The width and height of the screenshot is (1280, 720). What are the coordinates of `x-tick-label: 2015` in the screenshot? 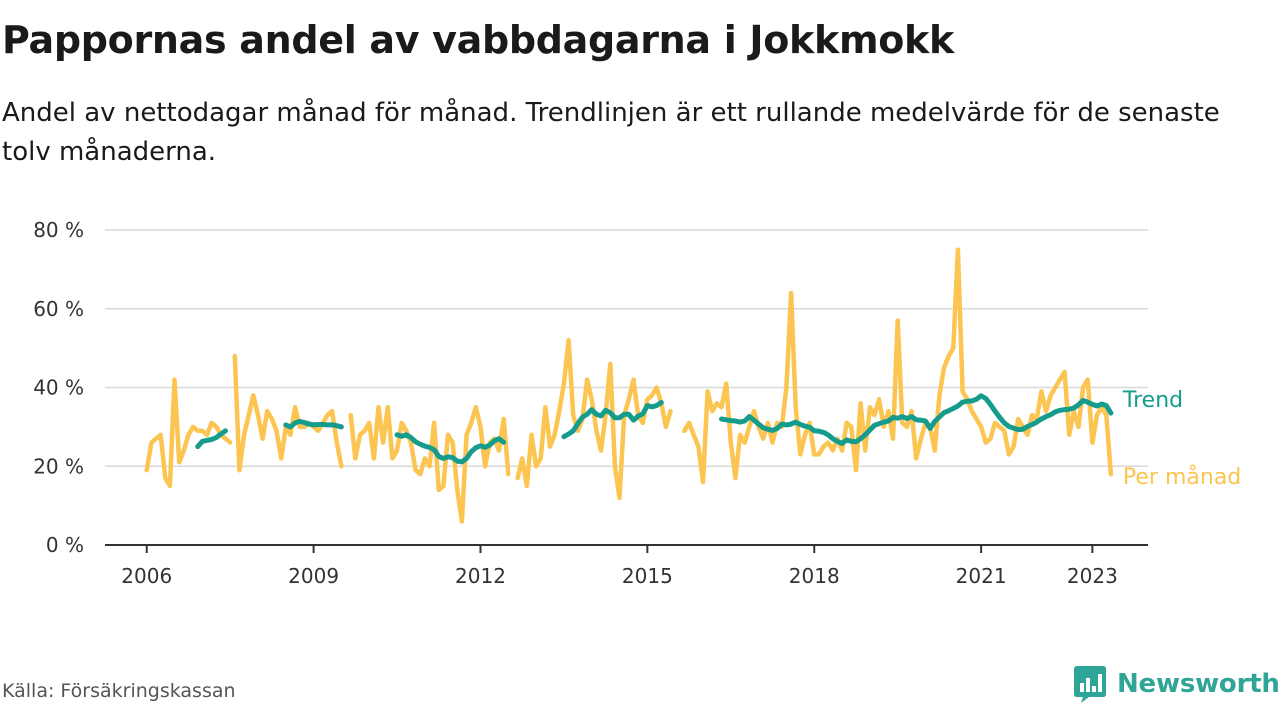 It's located at (647, 576).